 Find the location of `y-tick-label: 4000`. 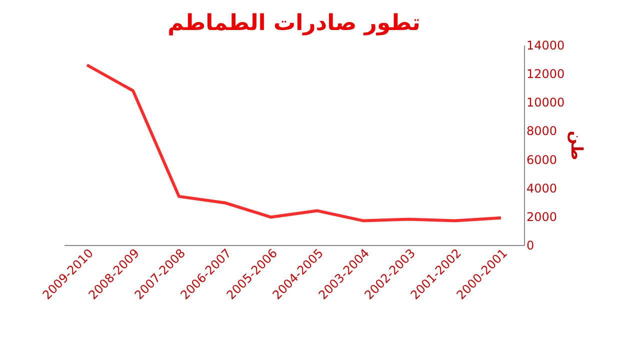

y-tick-label: 4000 is located at coordinates (542, 188).